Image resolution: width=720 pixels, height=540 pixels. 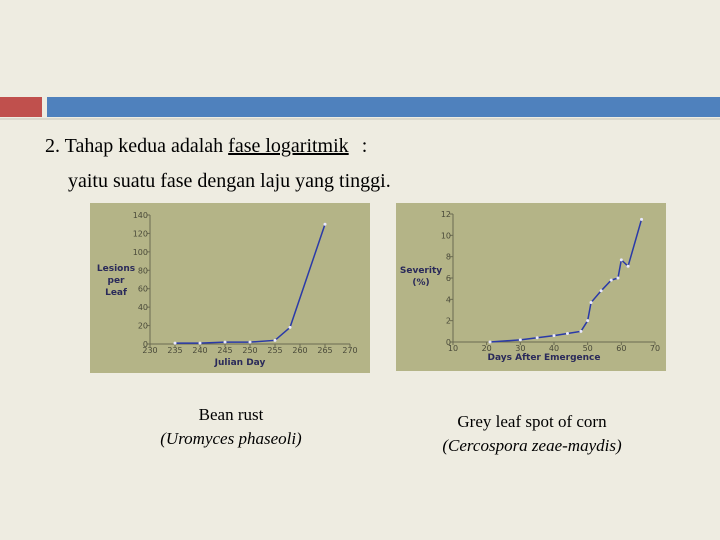 I want to click on y-tick-label: 12, so click(x=446, y=214).